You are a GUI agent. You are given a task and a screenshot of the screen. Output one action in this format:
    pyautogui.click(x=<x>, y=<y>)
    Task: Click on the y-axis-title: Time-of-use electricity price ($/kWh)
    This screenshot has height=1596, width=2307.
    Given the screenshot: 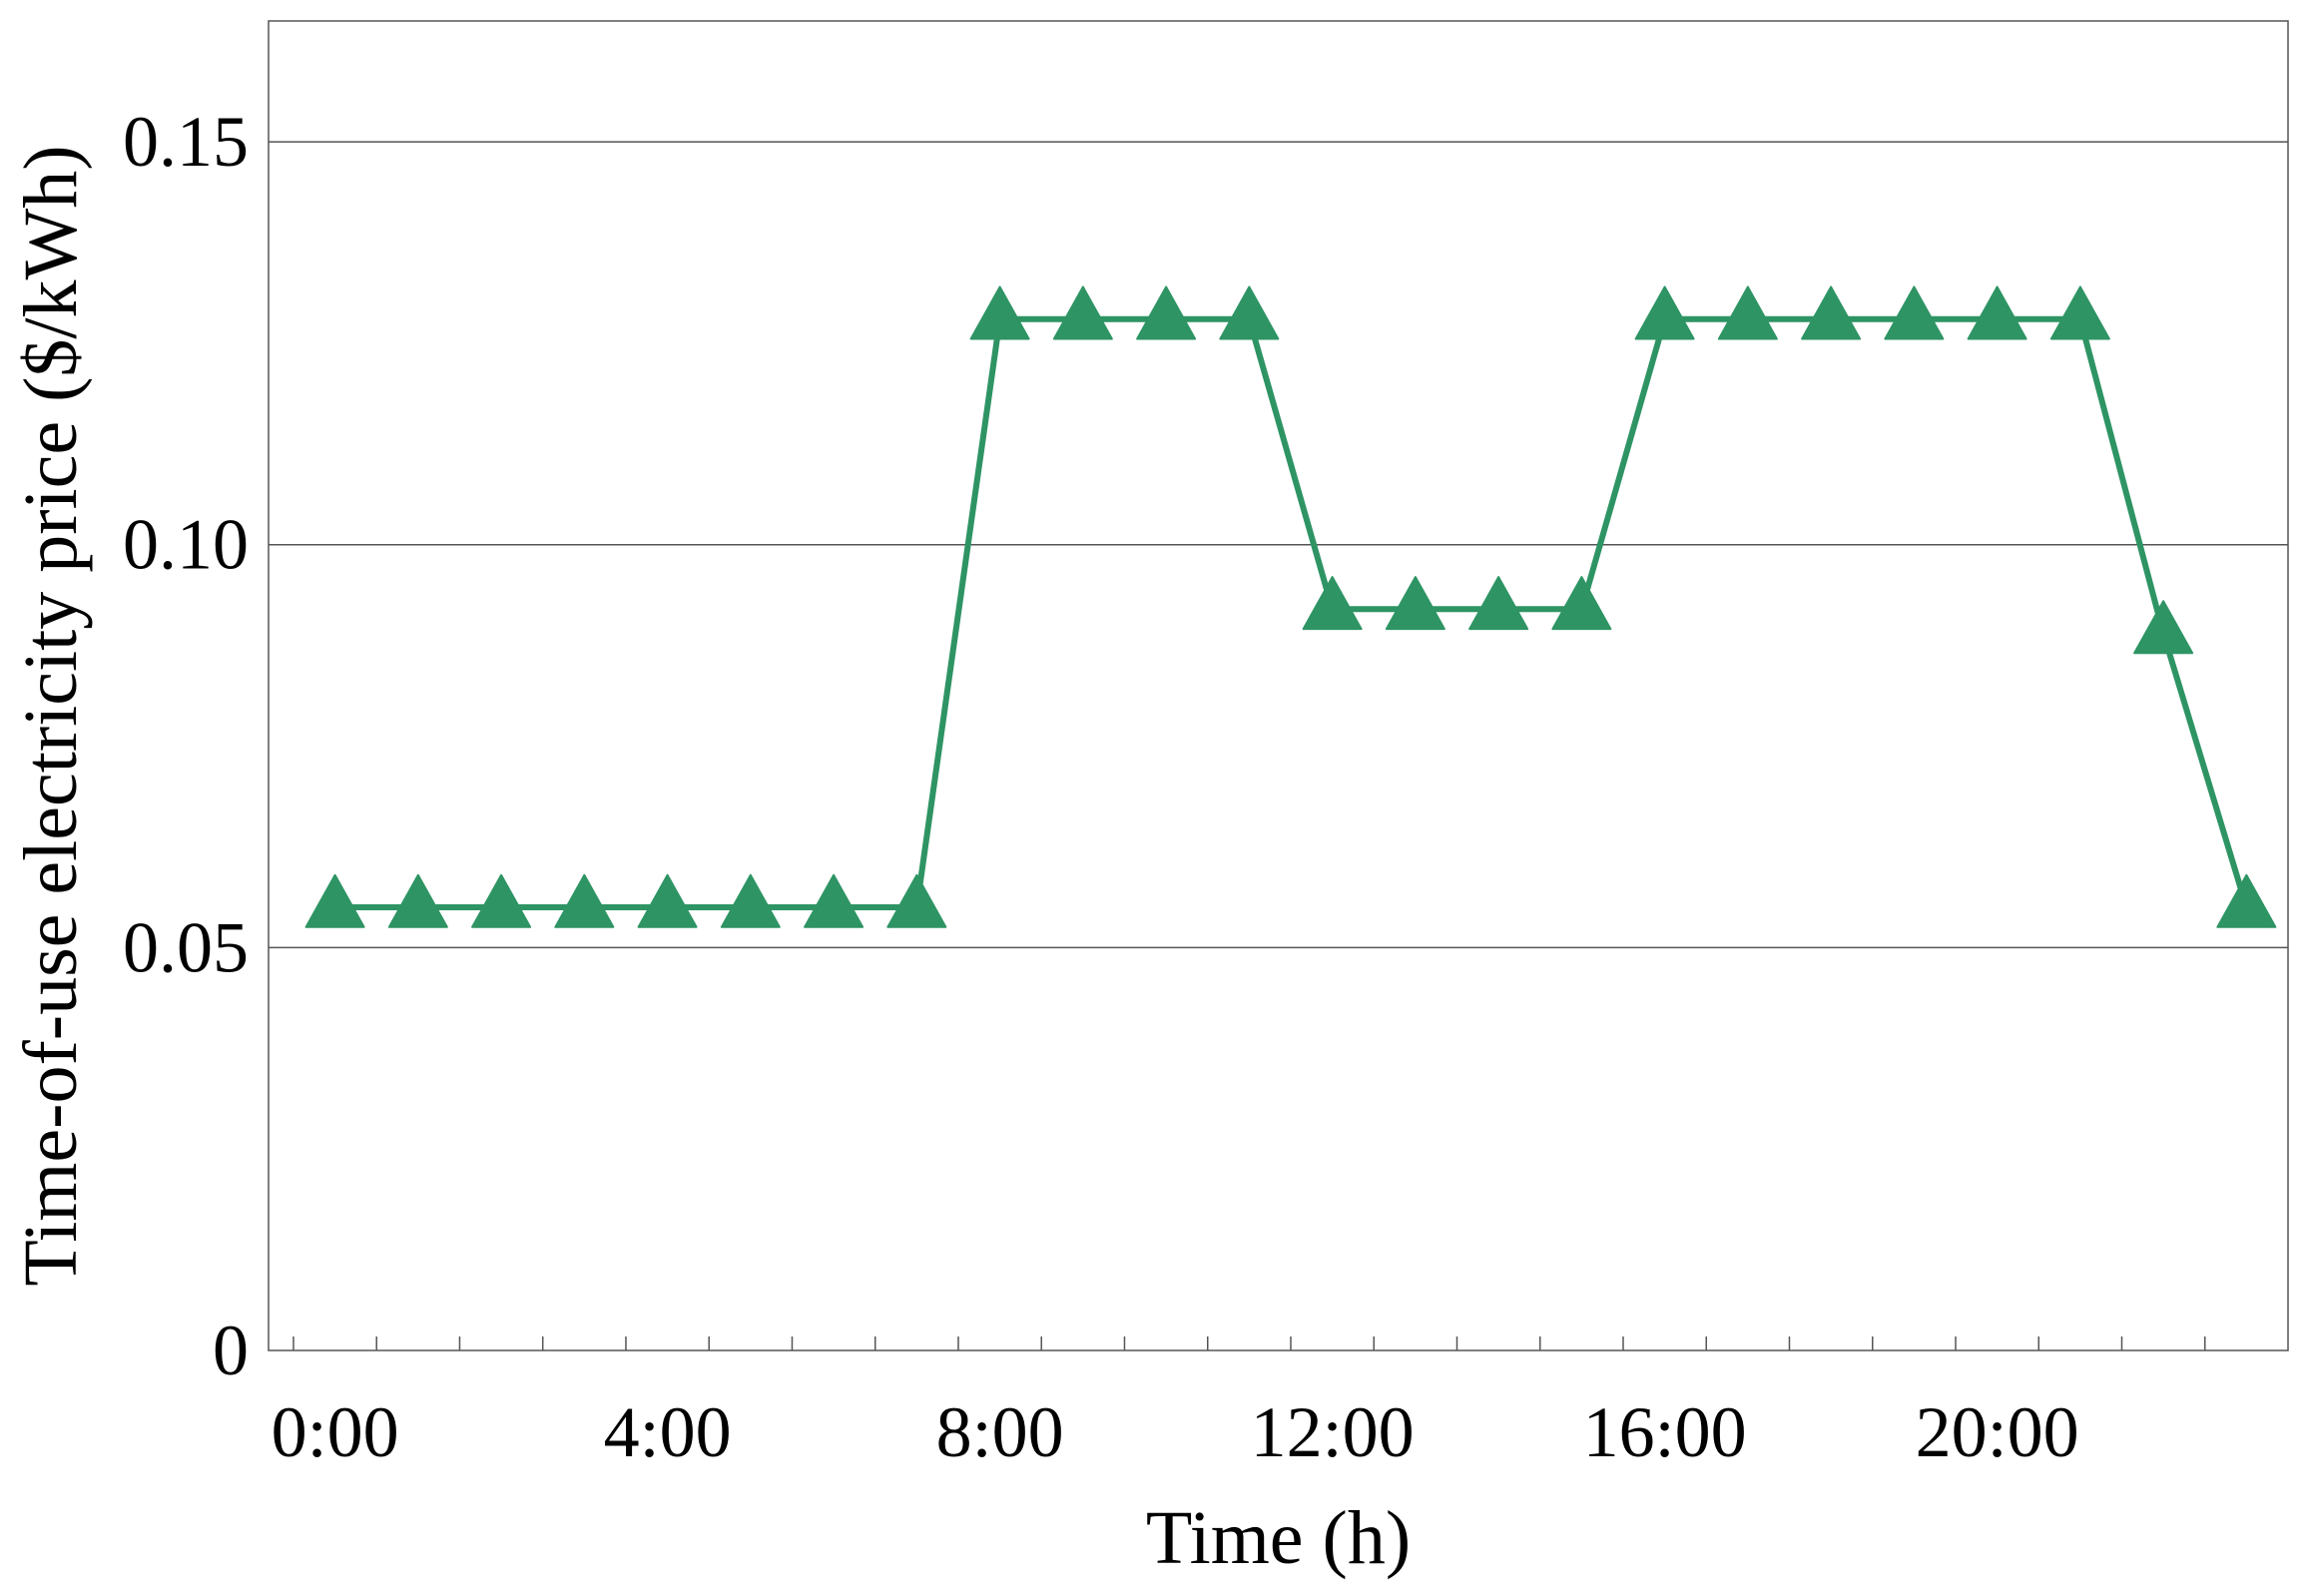 What is the action you would take?
    pyautogui.click(x=51, y=715)
    